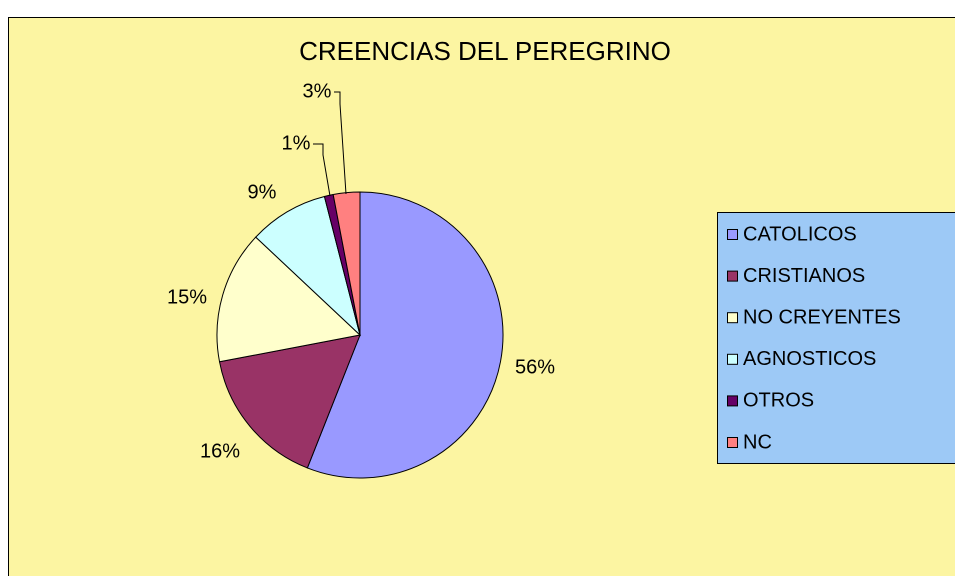 The width and height of the screenshot is (955, 576). Describe the element at coordinates (187, 297) in the screenshot. I see `data-label: 15%` at that location.